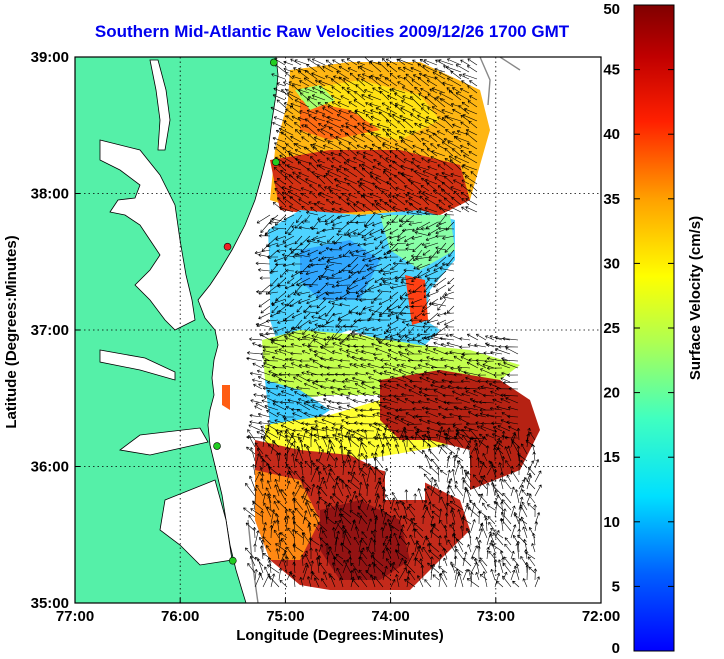 The width and height of the screenshot is (724, 659). Describe the element at coordinates (147, 235) in the screenshot. I see `chesapeake-bay` at that location.